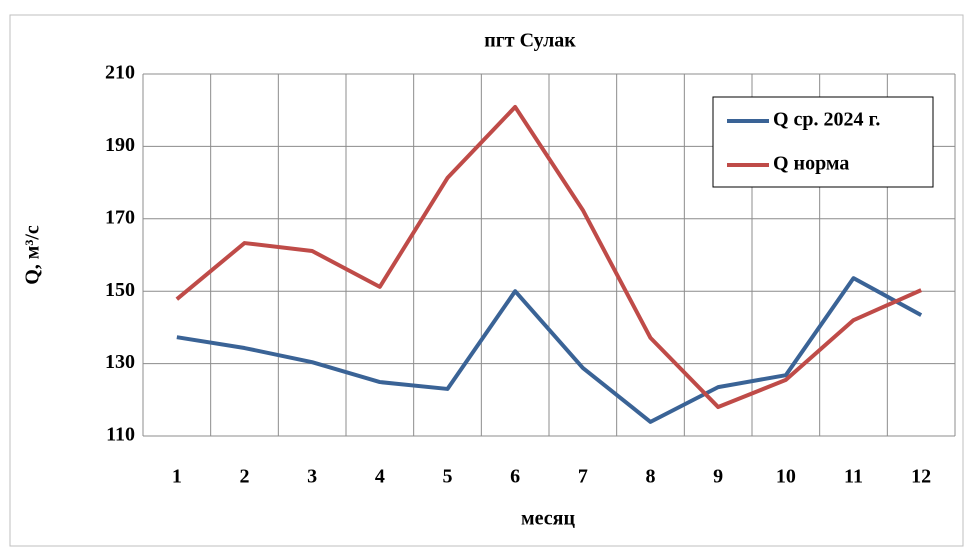 This screenshot has width=964, height=547. Describe the element at coordinates (120, 145) in the screenshot. I see `y-tick-label: 190` at that location.